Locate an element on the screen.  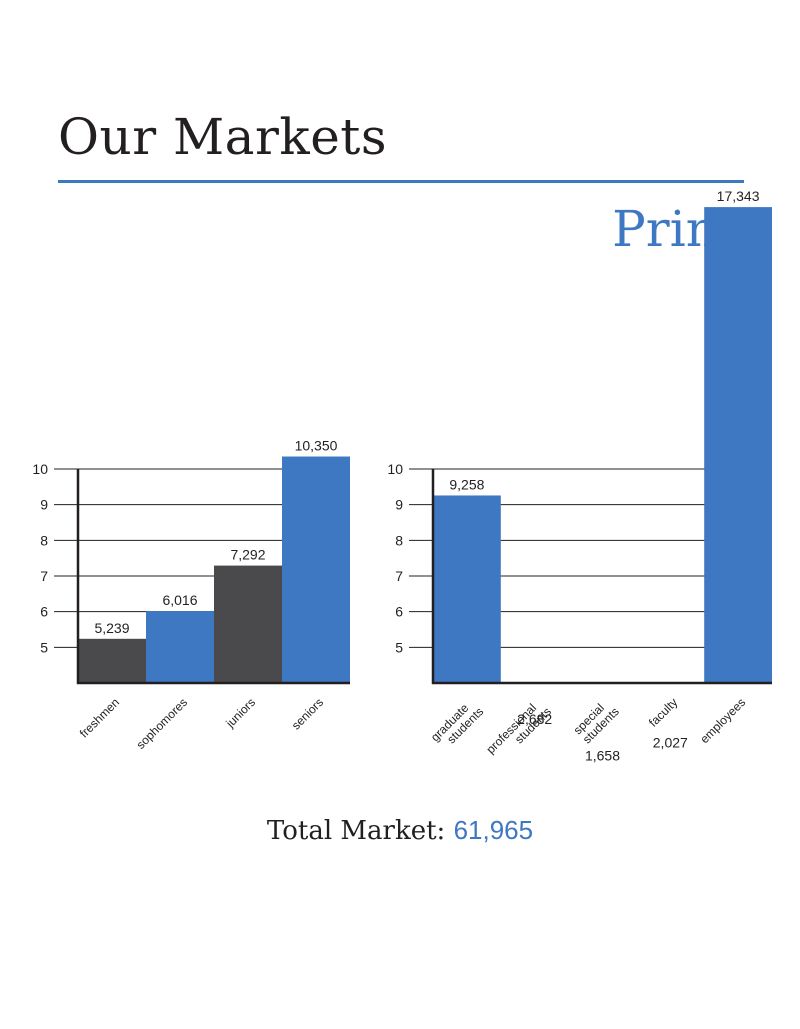
category-label: juniors is located at coordinates (241, 713).